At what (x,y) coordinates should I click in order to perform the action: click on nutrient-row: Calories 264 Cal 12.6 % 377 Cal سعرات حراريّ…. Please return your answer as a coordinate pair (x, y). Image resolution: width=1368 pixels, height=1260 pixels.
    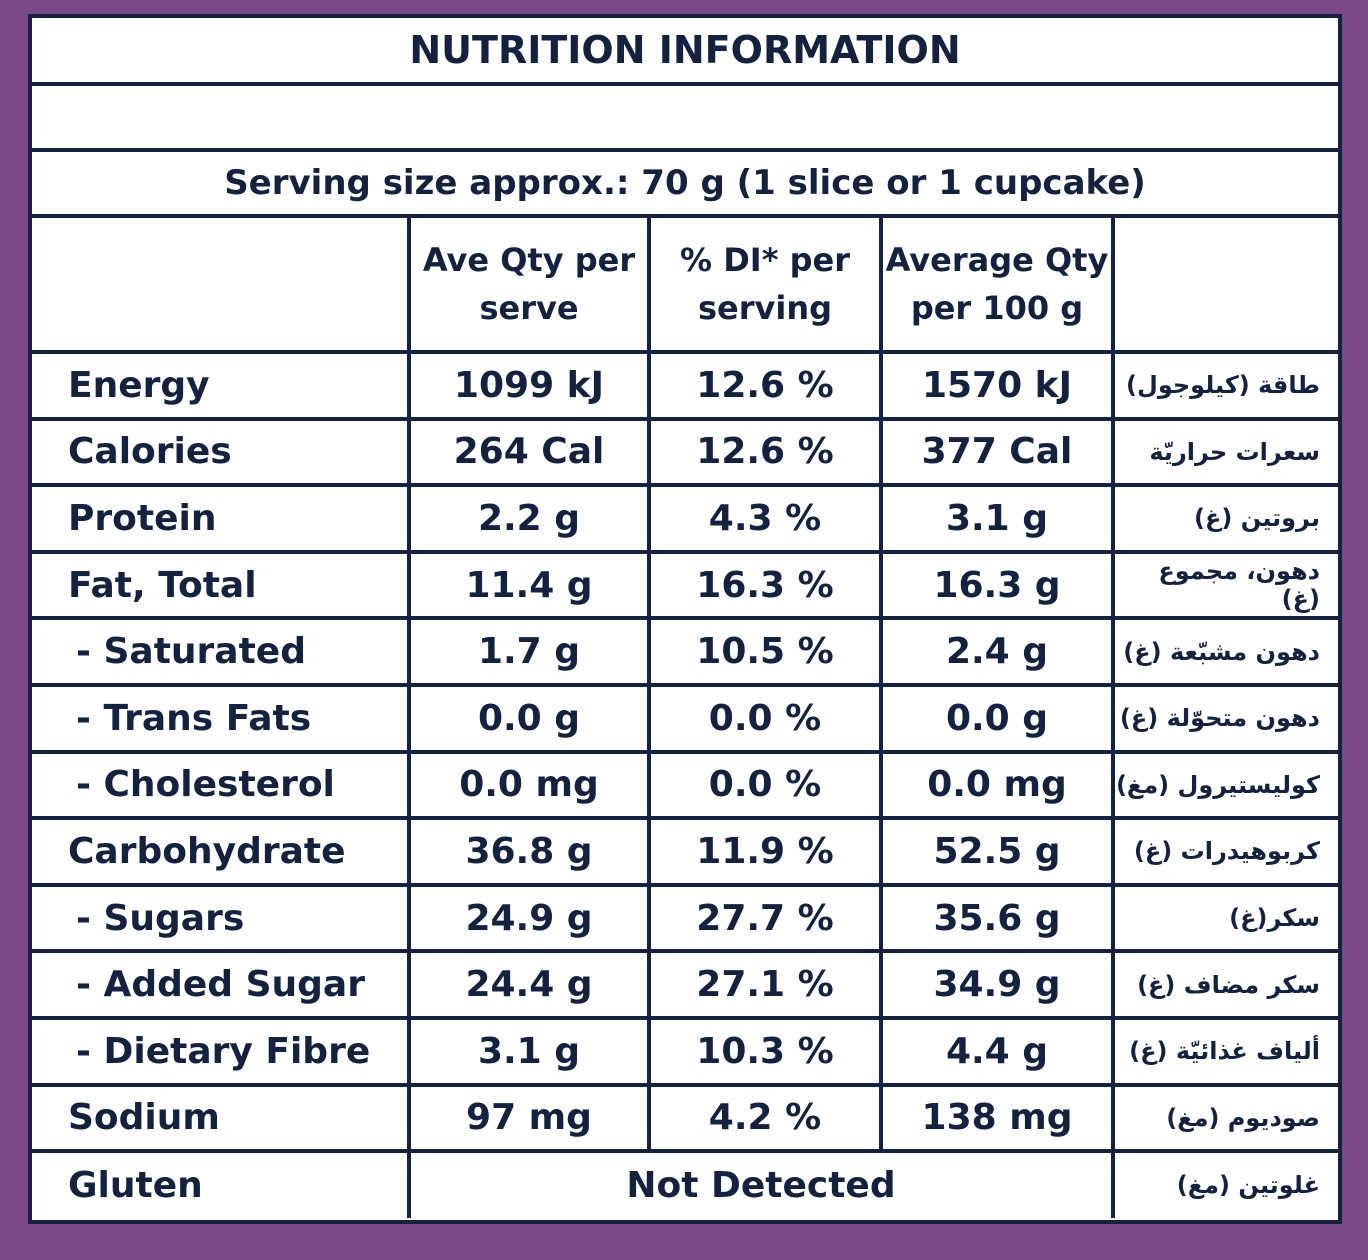
    Looking at the image, I should click on (685, 453).